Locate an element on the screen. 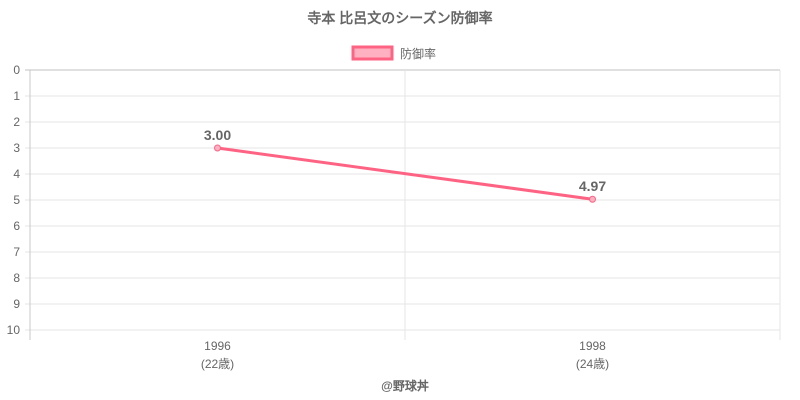  series-line is located at coordinates (405, 173).